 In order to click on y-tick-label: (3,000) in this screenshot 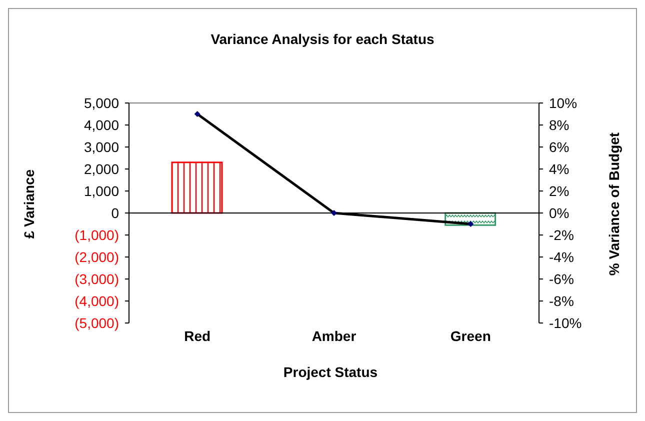, I will do `click(96, 279)`.